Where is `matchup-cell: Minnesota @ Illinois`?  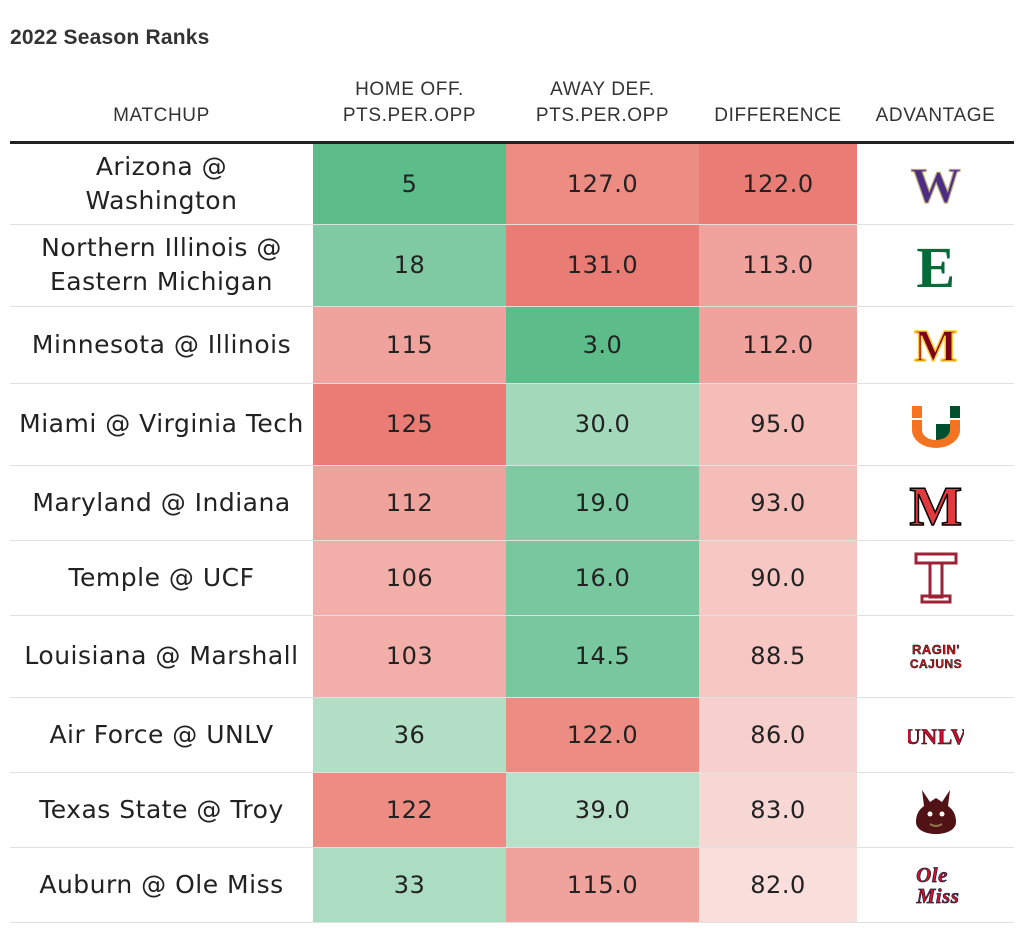
matchup-cell: Minnesota @ Illinois is located at coordinates (161, 344).